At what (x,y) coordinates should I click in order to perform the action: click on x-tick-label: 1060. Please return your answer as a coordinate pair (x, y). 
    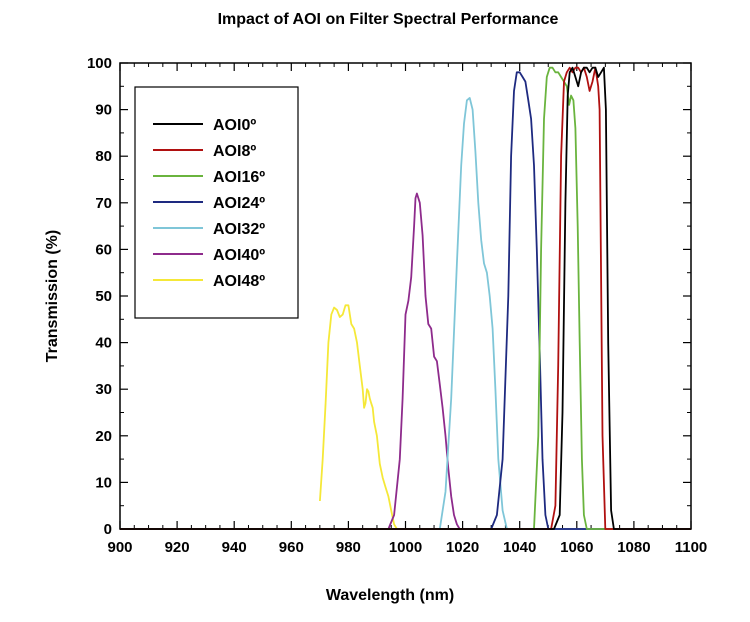
    Looking at the image, I should click on (576, 547).